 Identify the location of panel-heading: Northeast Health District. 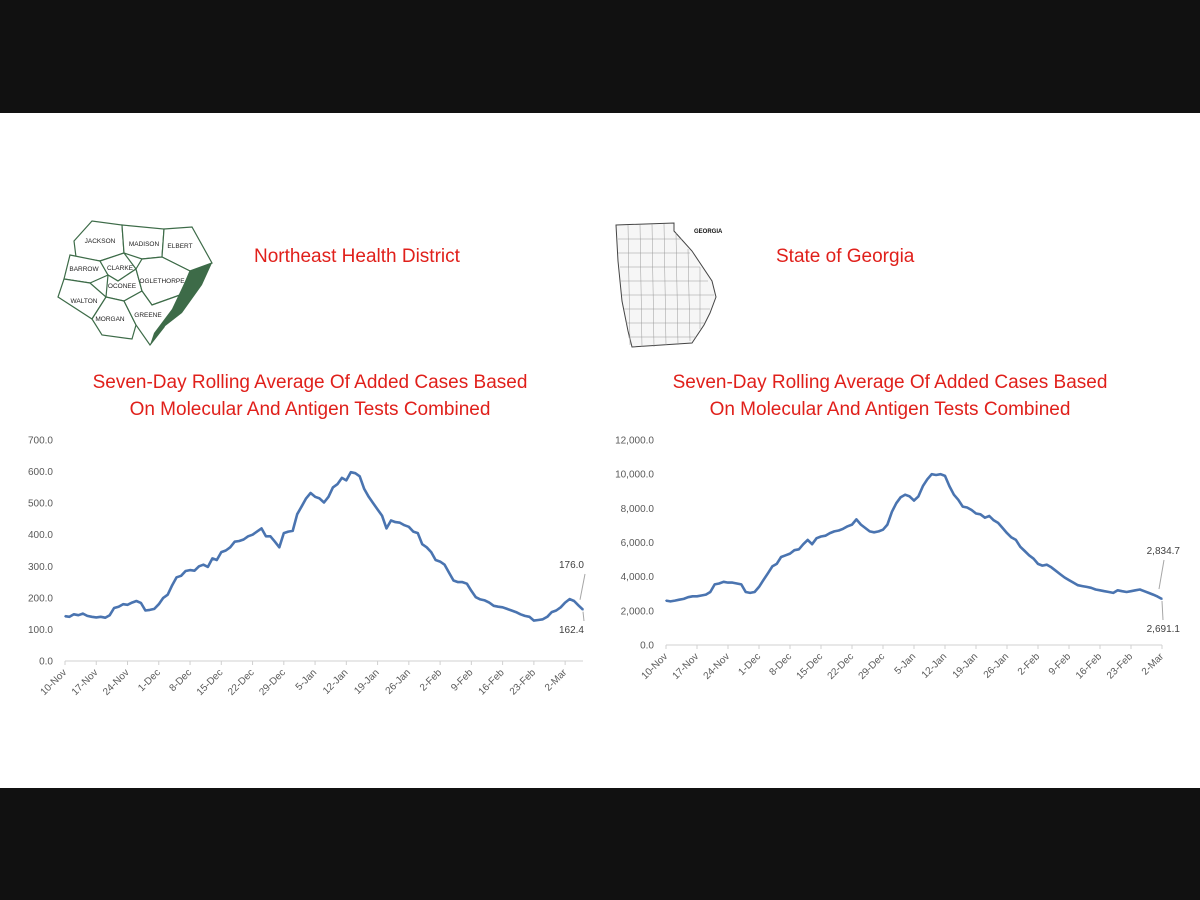
(357, 256).